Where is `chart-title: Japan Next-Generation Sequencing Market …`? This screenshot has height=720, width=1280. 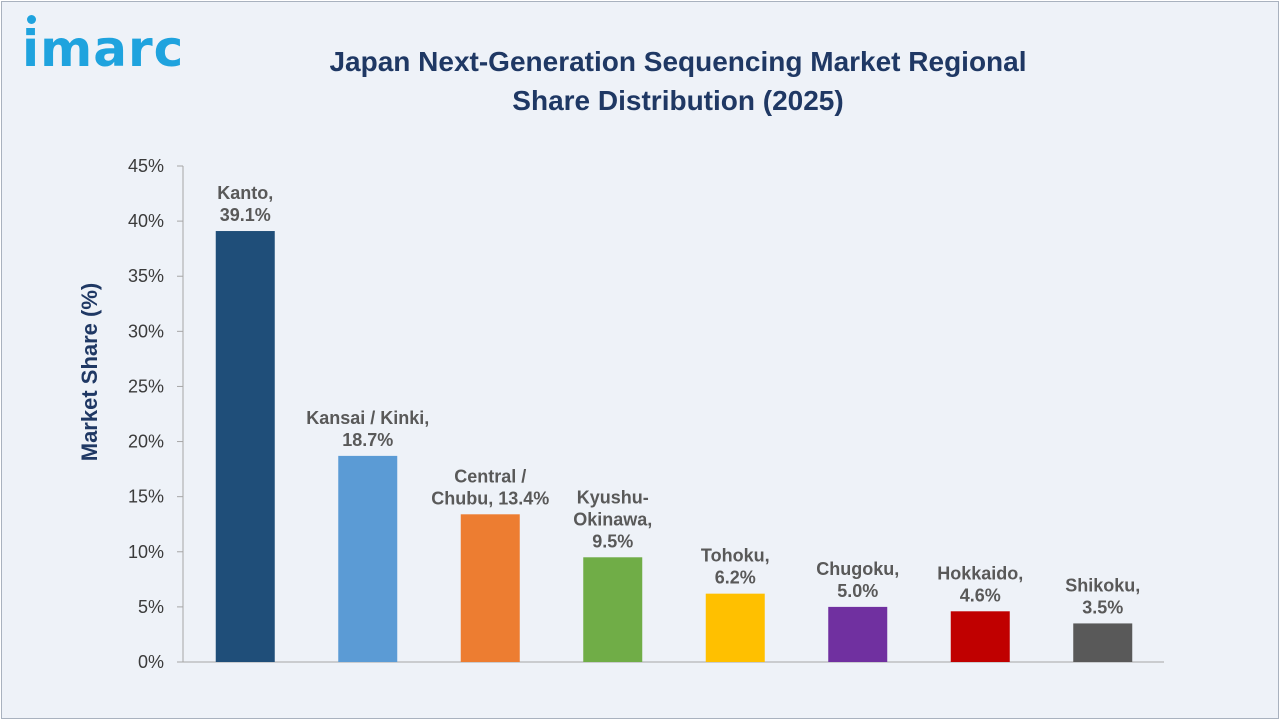
chart-title: Japan Next-Generation Sequencing Market … is located at coordinates (678, 81).